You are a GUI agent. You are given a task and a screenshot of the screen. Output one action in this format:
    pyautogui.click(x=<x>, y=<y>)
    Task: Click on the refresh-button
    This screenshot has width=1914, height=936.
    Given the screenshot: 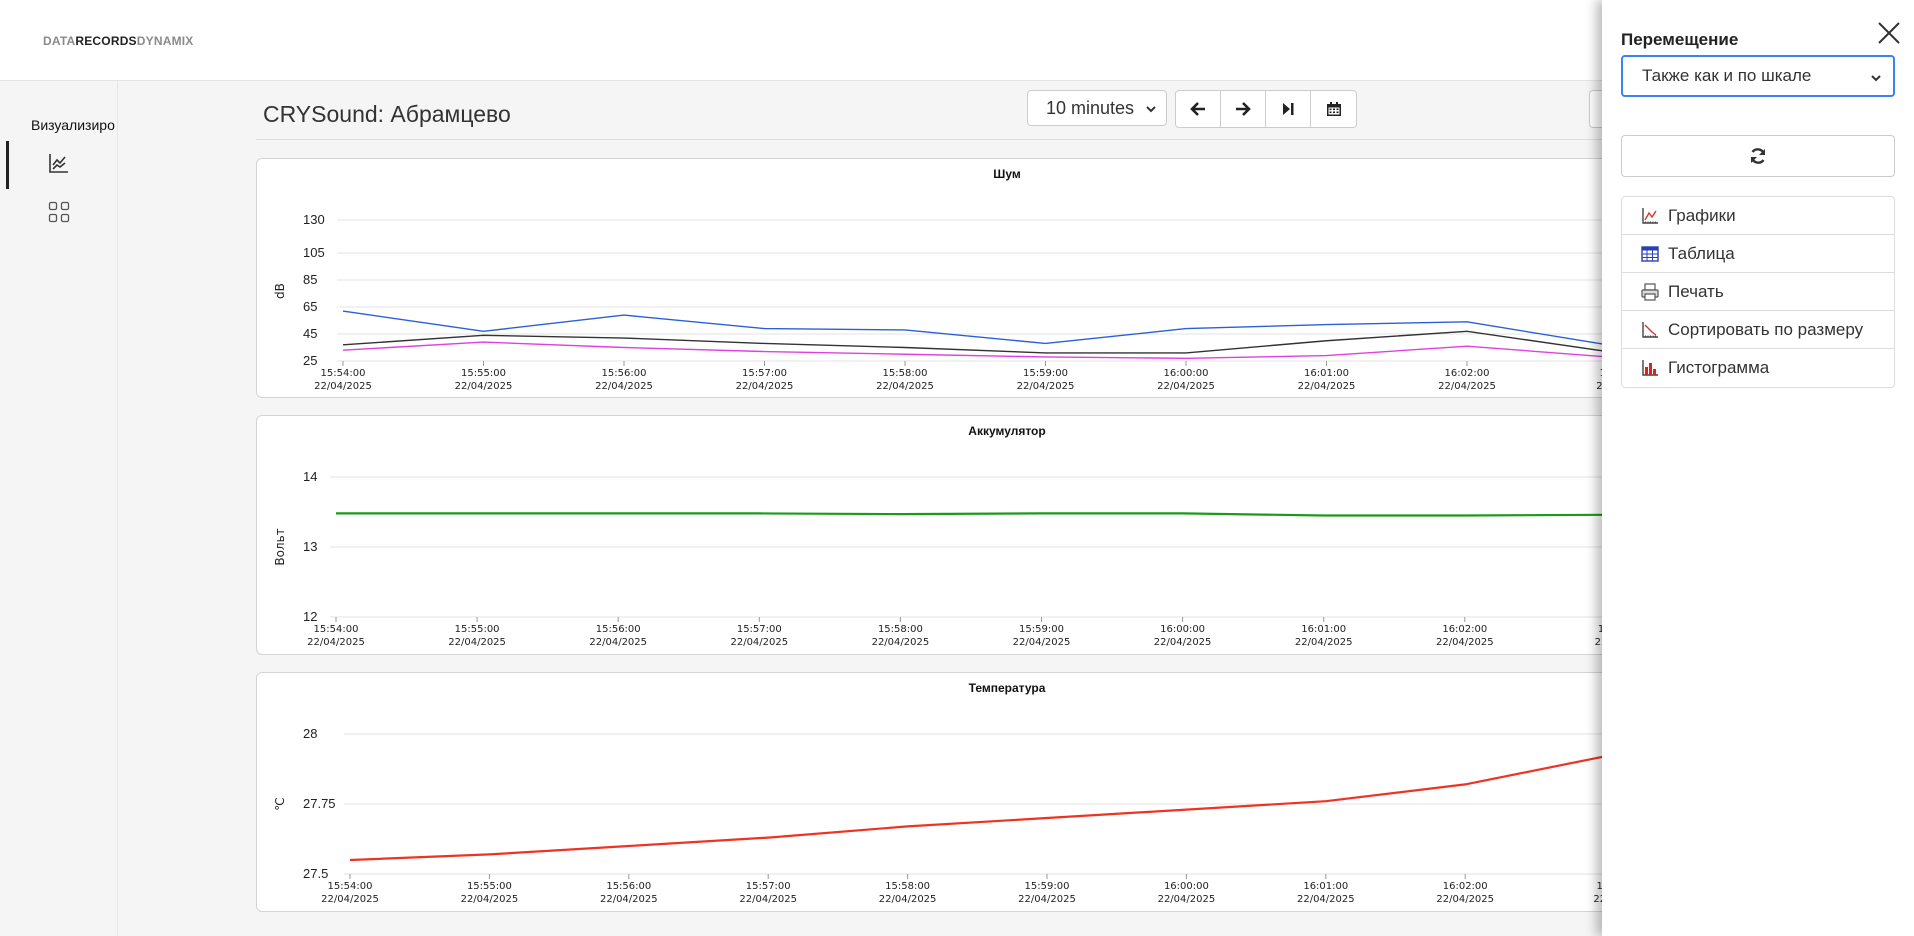 What is the action you would take?
    pyautogui.click(x=1758, y=156)
    